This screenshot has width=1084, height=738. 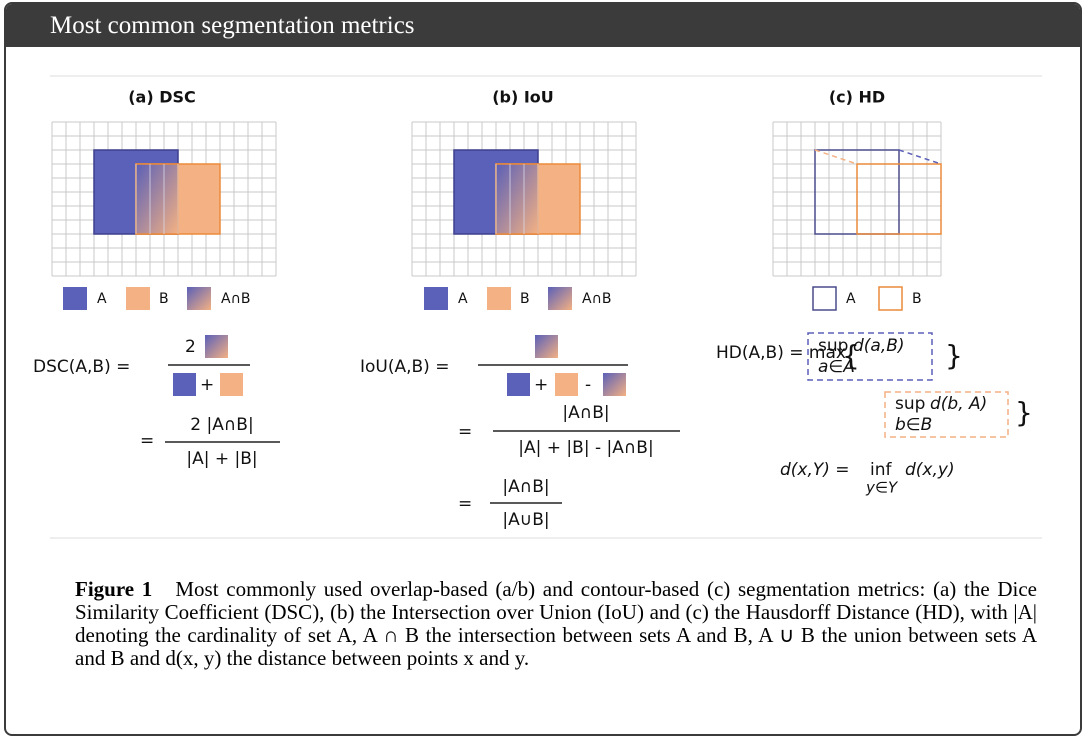 I want to click on formula-text: d(x,Y) =, so click(x=815, y=470).